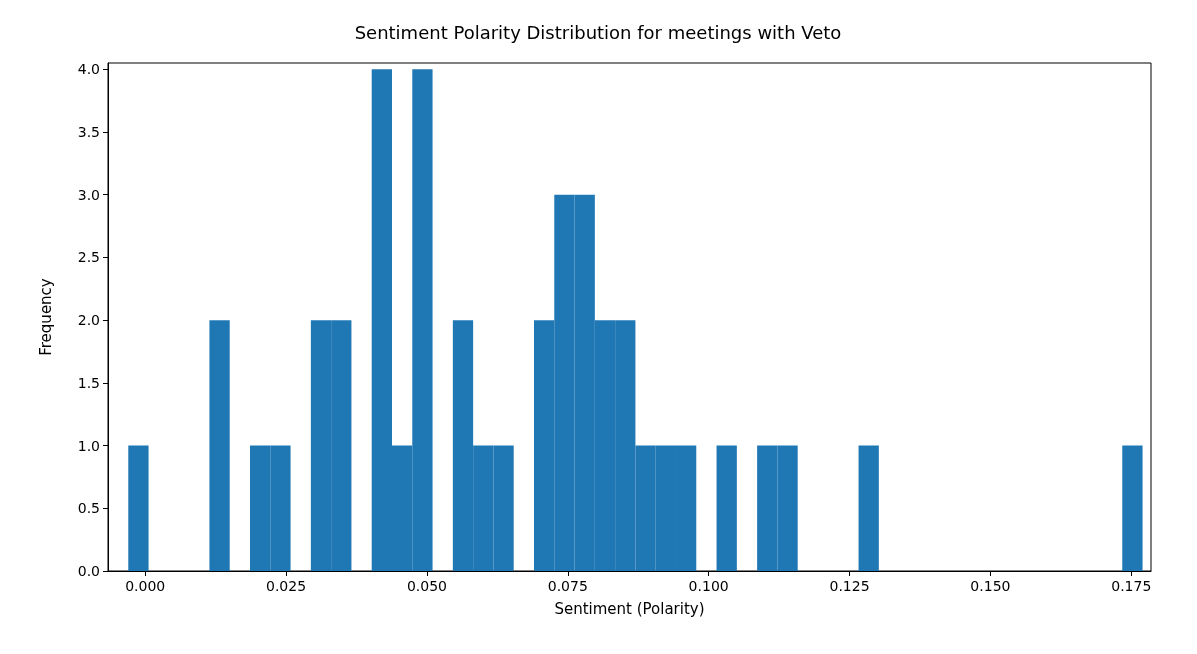 This screenshot has width=1197, height=654. What do you see at coordinates (88, 571) in the screenshot?
I see `y-tick-label: 0.0` at bounding box center [88, 571].